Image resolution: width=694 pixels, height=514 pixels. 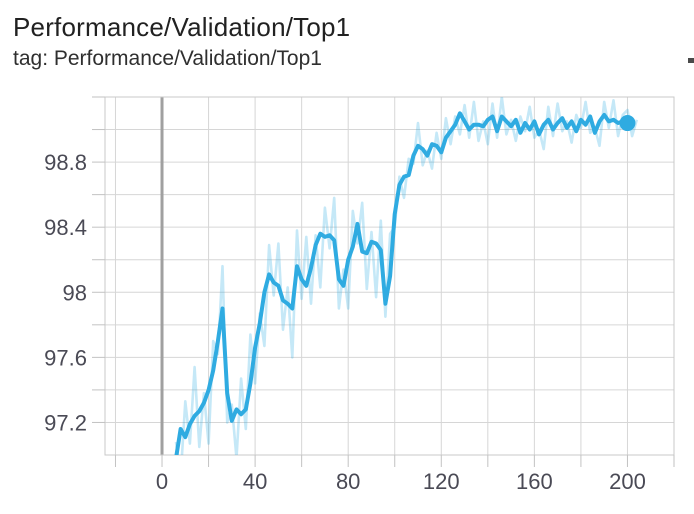 I want to click on x-tick-label: 120, so click(x=441, y=481).